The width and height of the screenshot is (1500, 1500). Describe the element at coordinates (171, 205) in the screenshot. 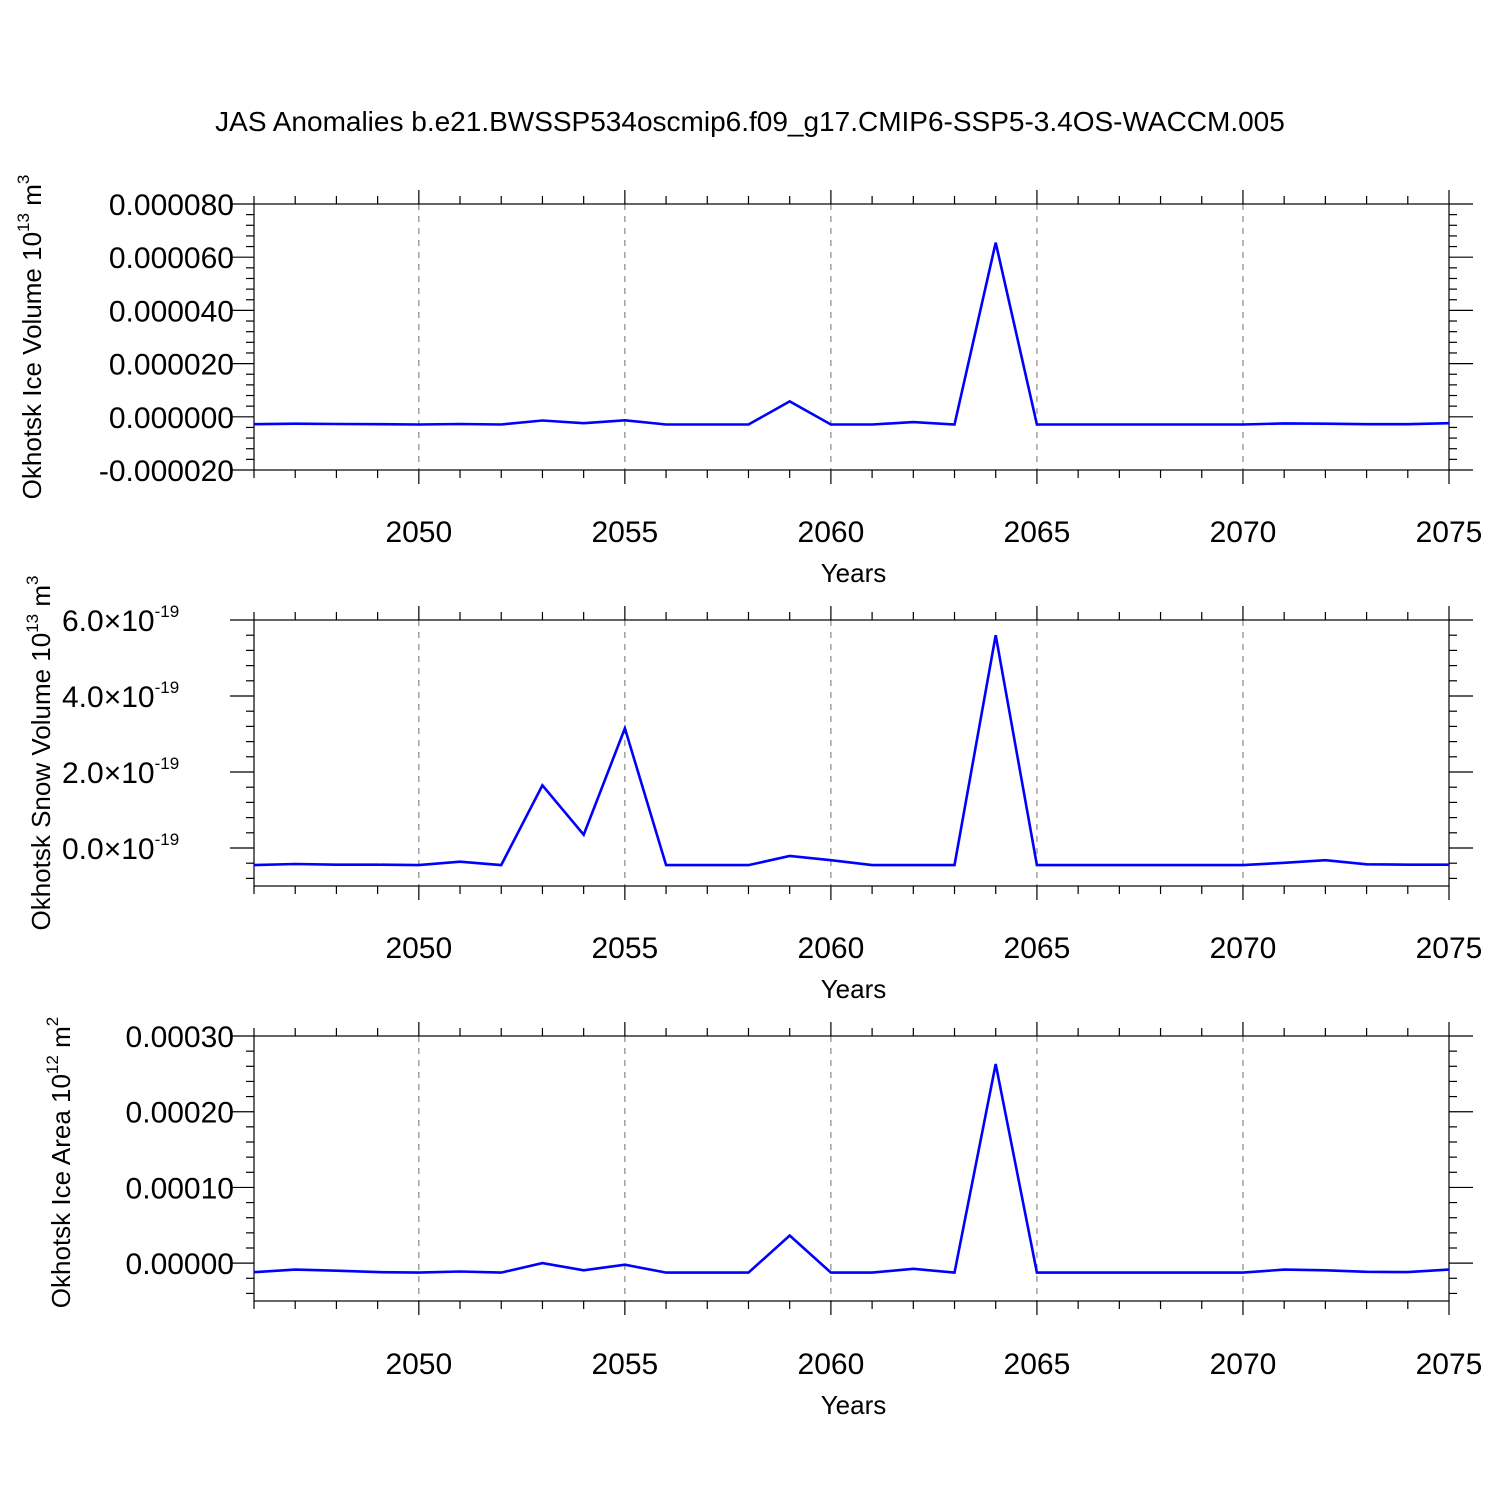

I see `y-tick-label: 0.000080` at that location.